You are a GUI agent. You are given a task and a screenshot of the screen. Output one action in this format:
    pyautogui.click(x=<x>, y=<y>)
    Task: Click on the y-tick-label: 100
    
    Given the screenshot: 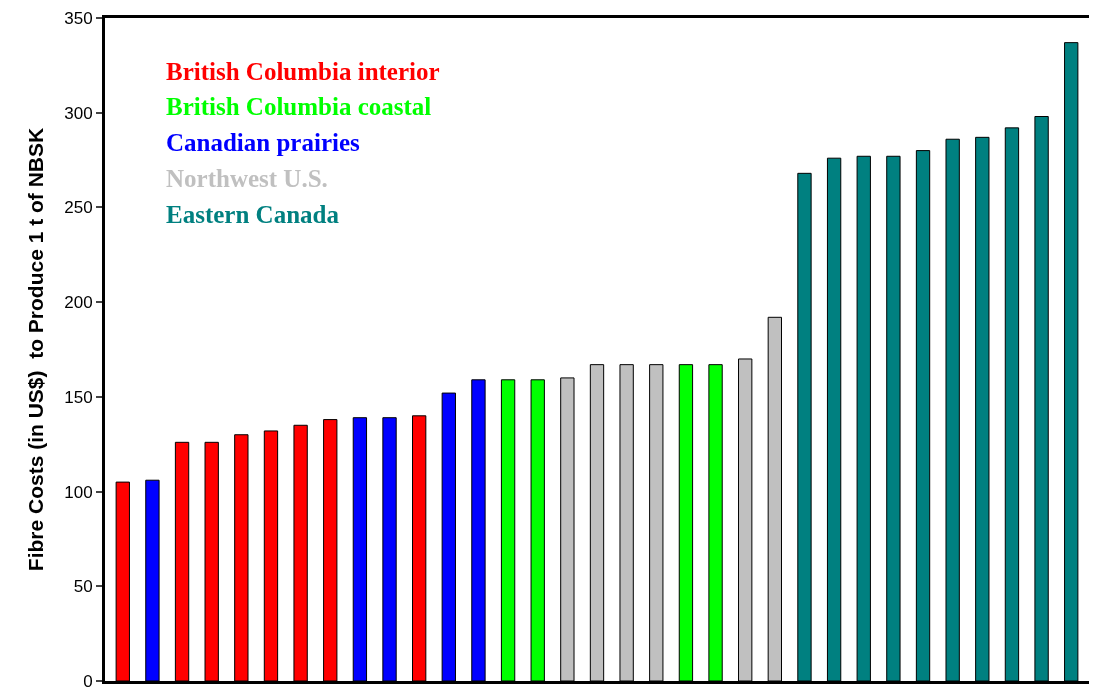 What is the action you would take?
    pyautogui.click(x=78, y=492)
    